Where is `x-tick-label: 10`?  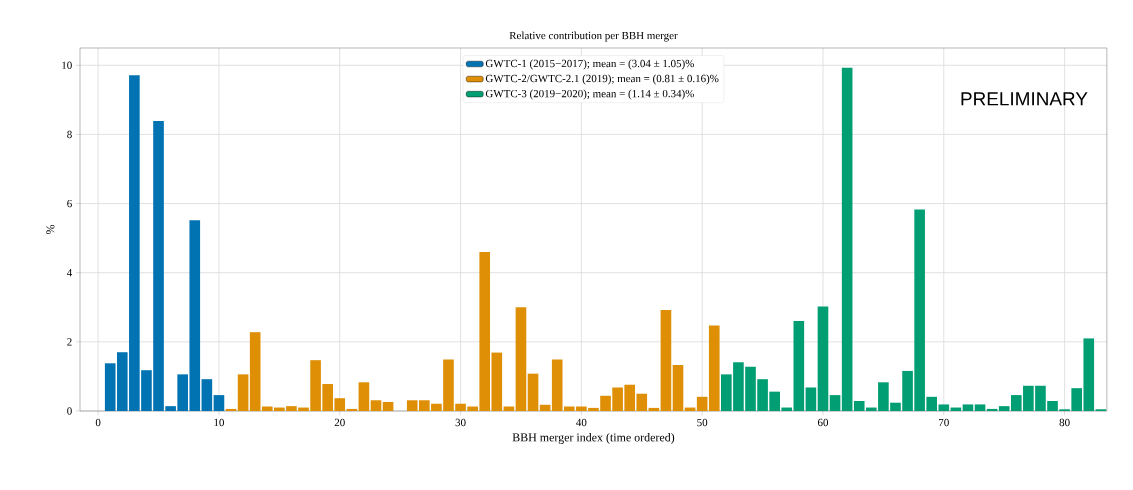 x-tick-label: 10 is located at coordinates (219, 422).